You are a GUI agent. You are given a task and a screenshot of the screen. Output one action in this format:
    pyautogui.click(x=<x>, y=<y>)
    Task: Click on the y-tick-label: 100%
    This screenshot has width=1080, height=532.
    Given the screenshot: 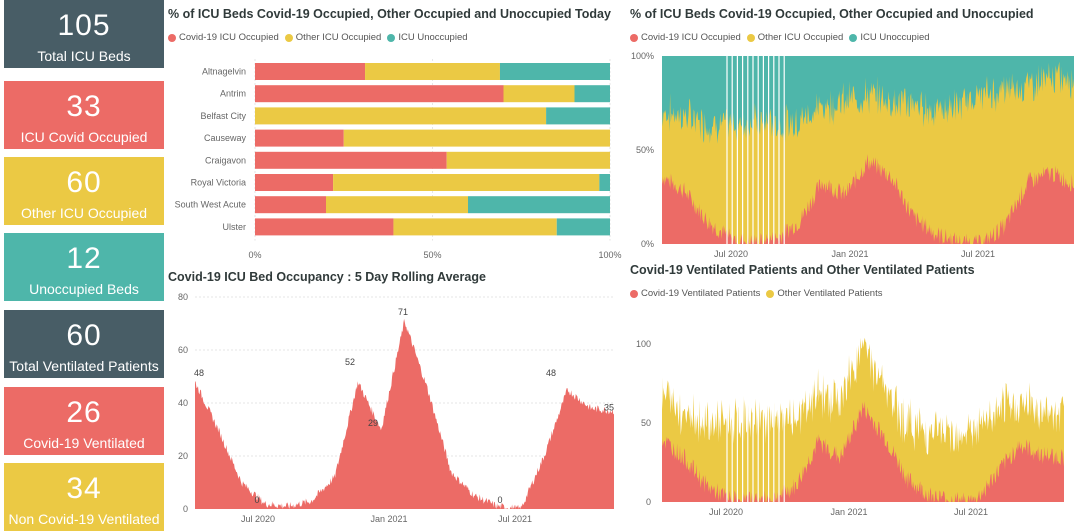 What is the action you would take?
    pyautogui.click(x=642, y=56)
    